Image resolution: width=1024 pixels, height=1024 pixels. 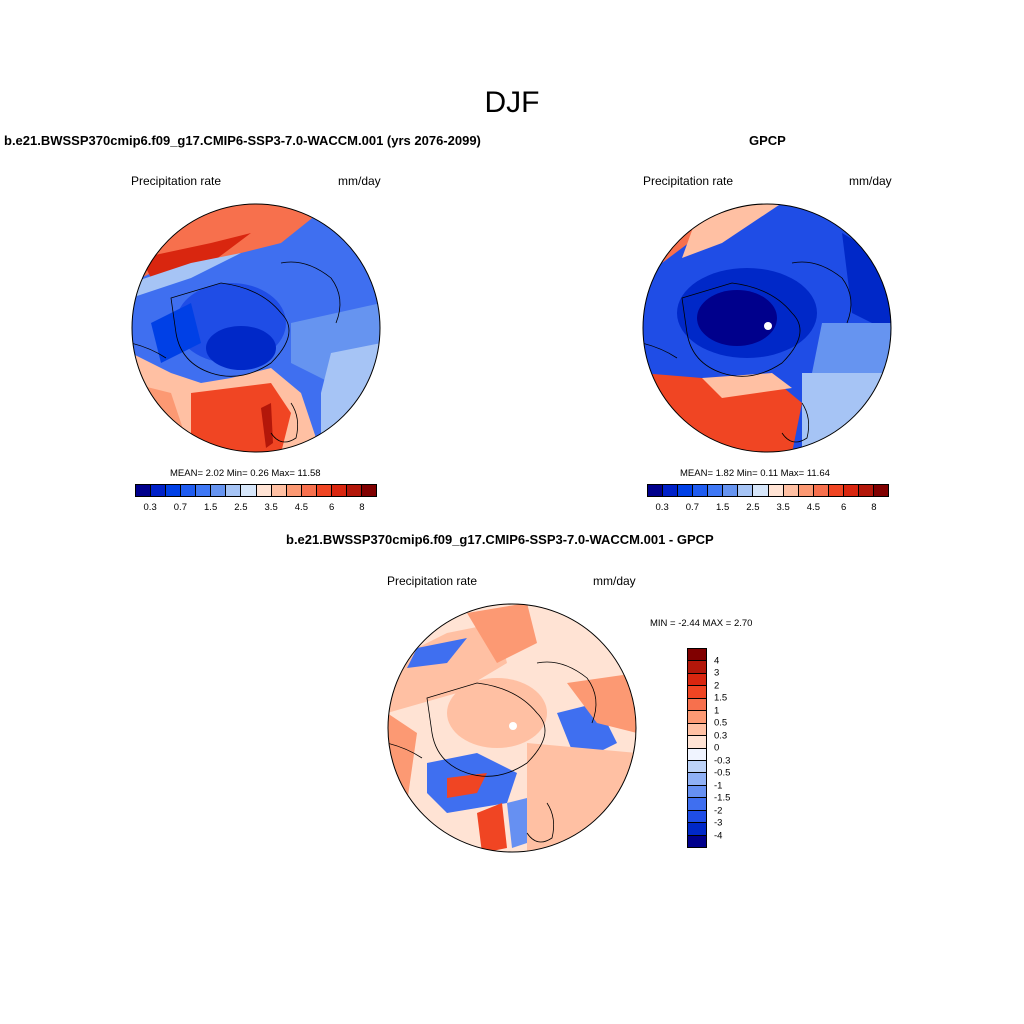 What do you see at coordinates (722, 798) in the screenshot?
I see `colorbar-tick-label: -1.5` at bounding box center [722, 798].